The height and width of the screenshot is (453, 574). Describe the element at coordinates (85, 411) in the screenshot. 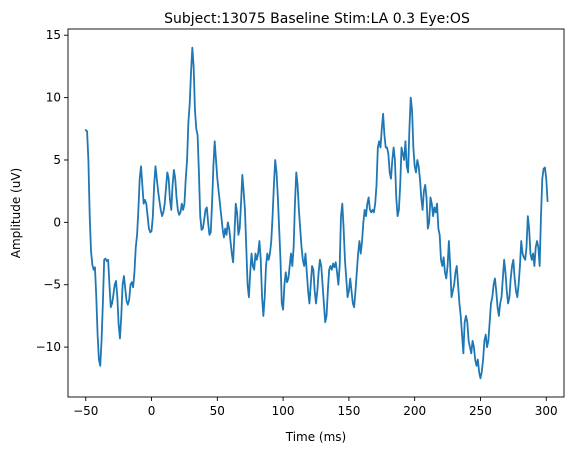

I see `x-tick-label: −50` at that location.